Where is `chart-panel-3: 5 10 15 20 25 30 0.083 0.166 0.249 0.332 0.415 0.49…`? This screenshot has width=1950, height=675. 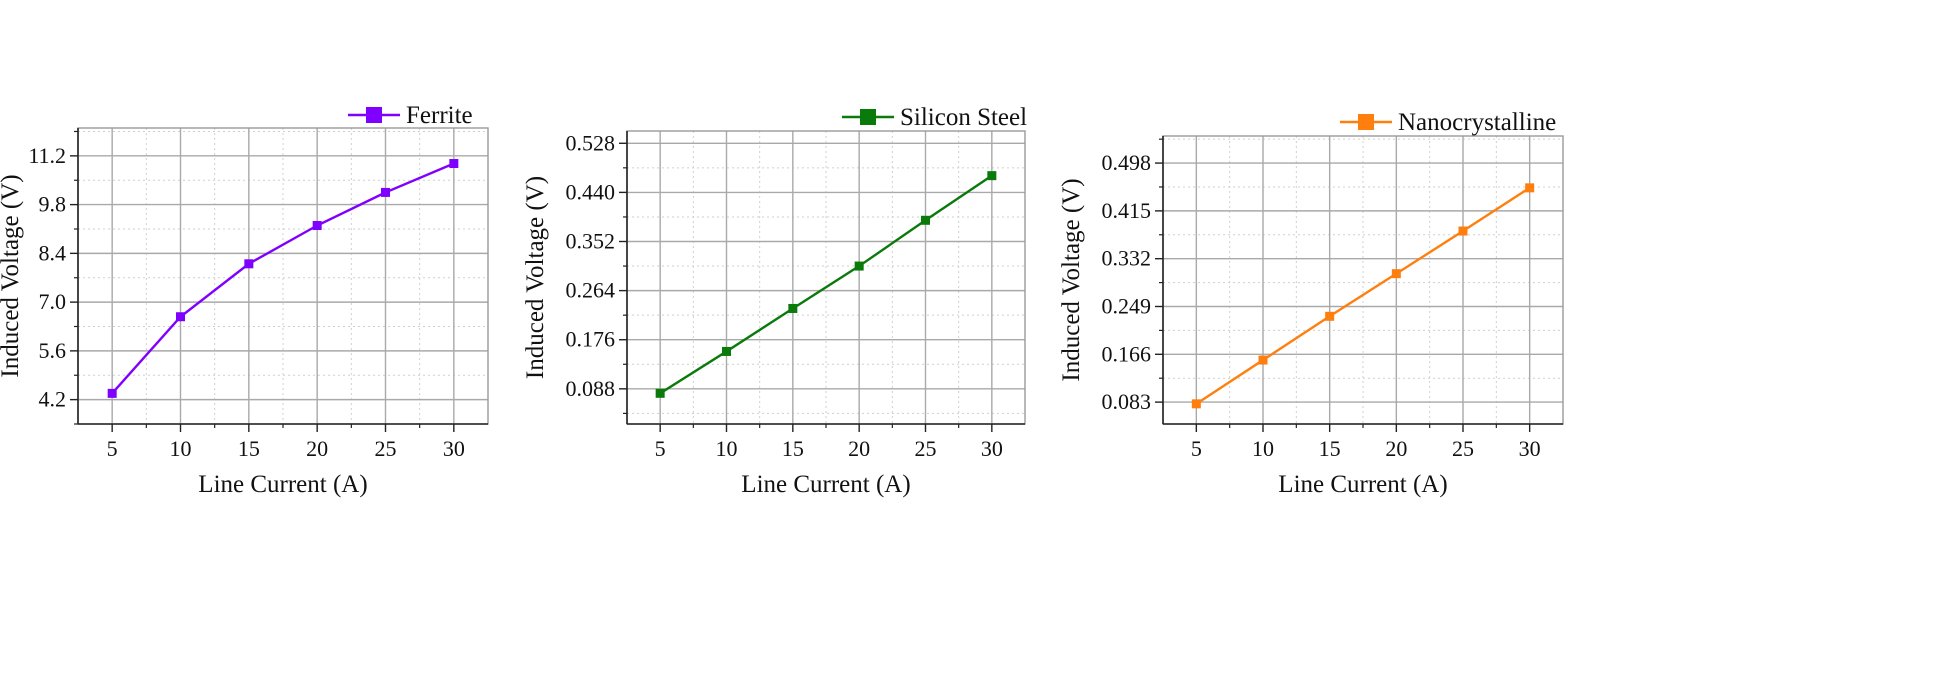 chart-panel-3: 5 10 15 20 25 30 0.083 0.166 0.249 0.332 0.415 0.49… is located at coordinates (1311, 303).